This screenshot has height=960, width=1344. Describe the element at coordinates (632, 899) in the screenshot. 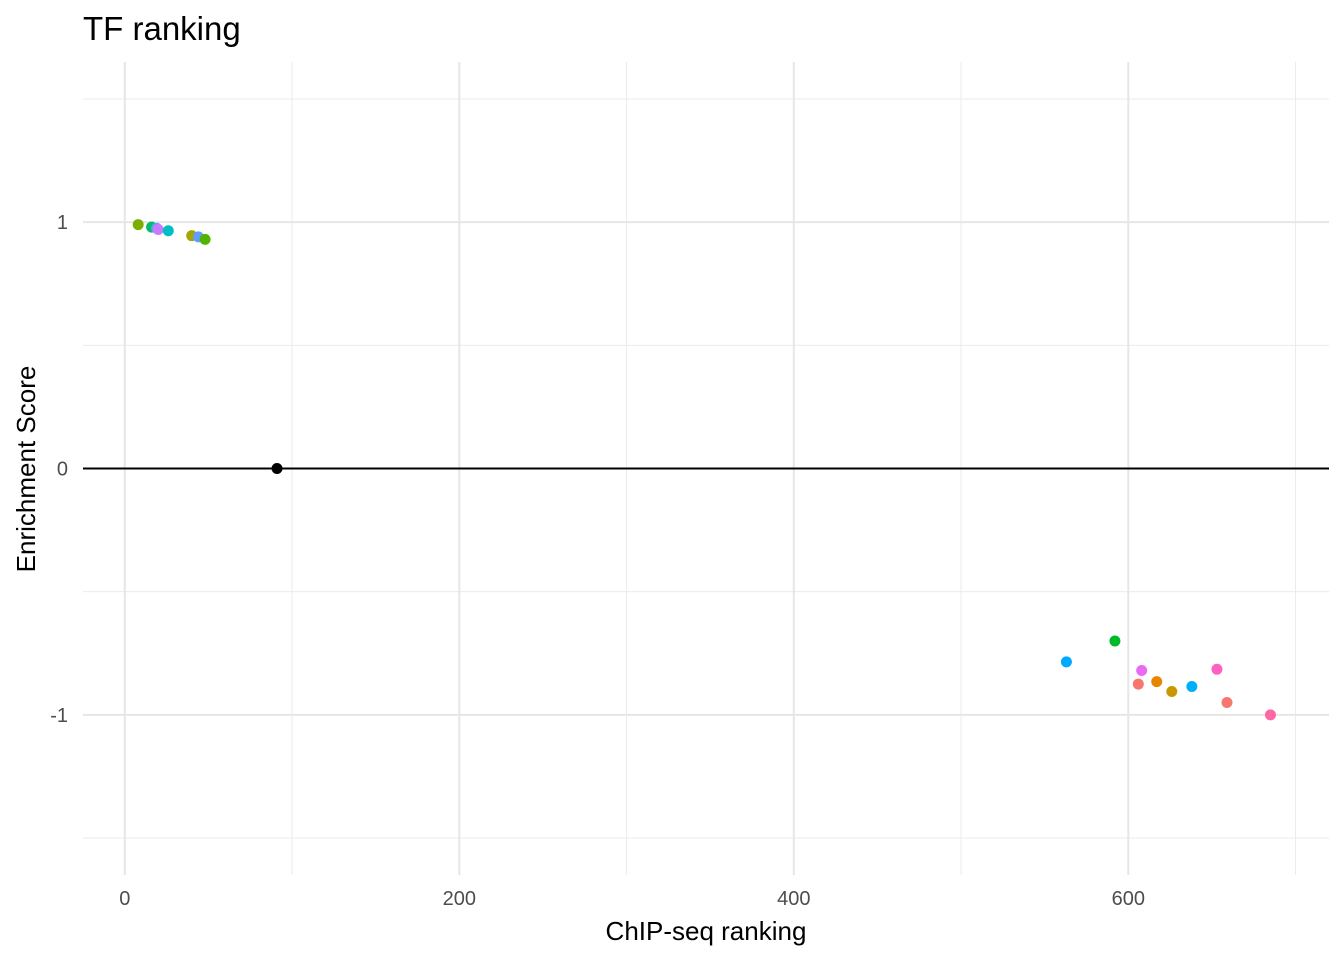

I see `x-axis-tick-labels: 0 200 400 600` at that location.